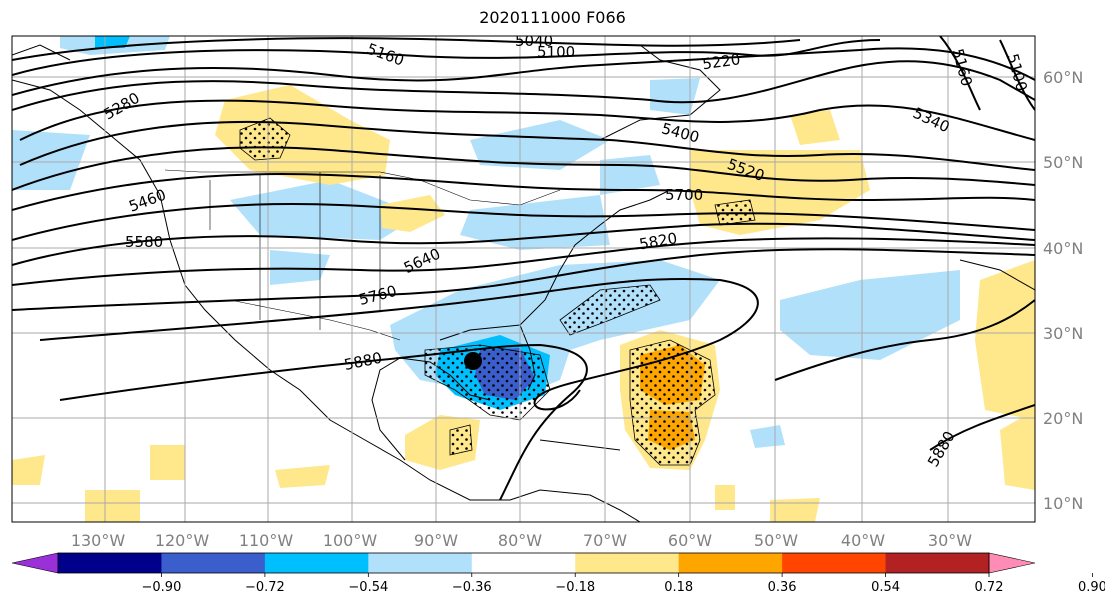  I want to click on colorbar-tick-label: 0.18, so click(678, 587).